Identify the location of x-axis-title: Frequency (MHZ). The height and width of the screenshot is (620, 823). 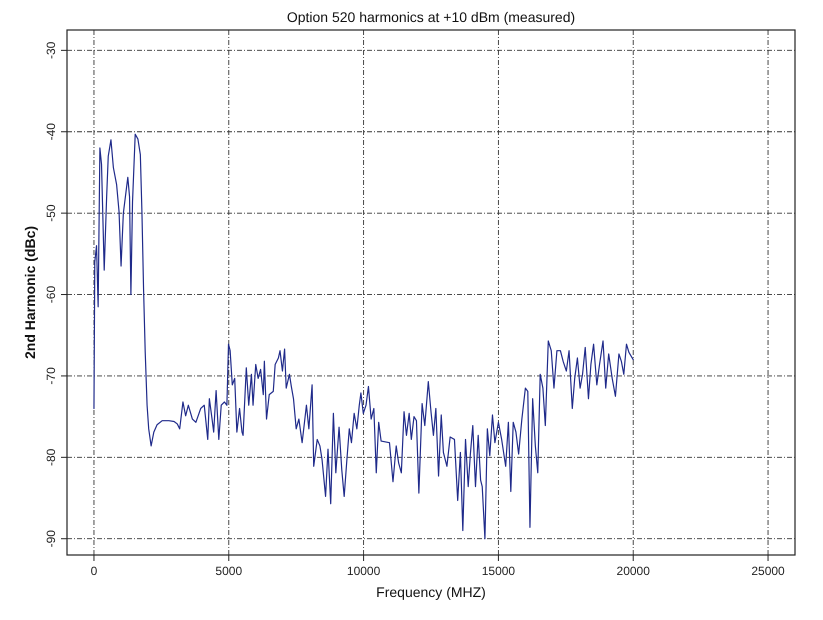
(431, 592).